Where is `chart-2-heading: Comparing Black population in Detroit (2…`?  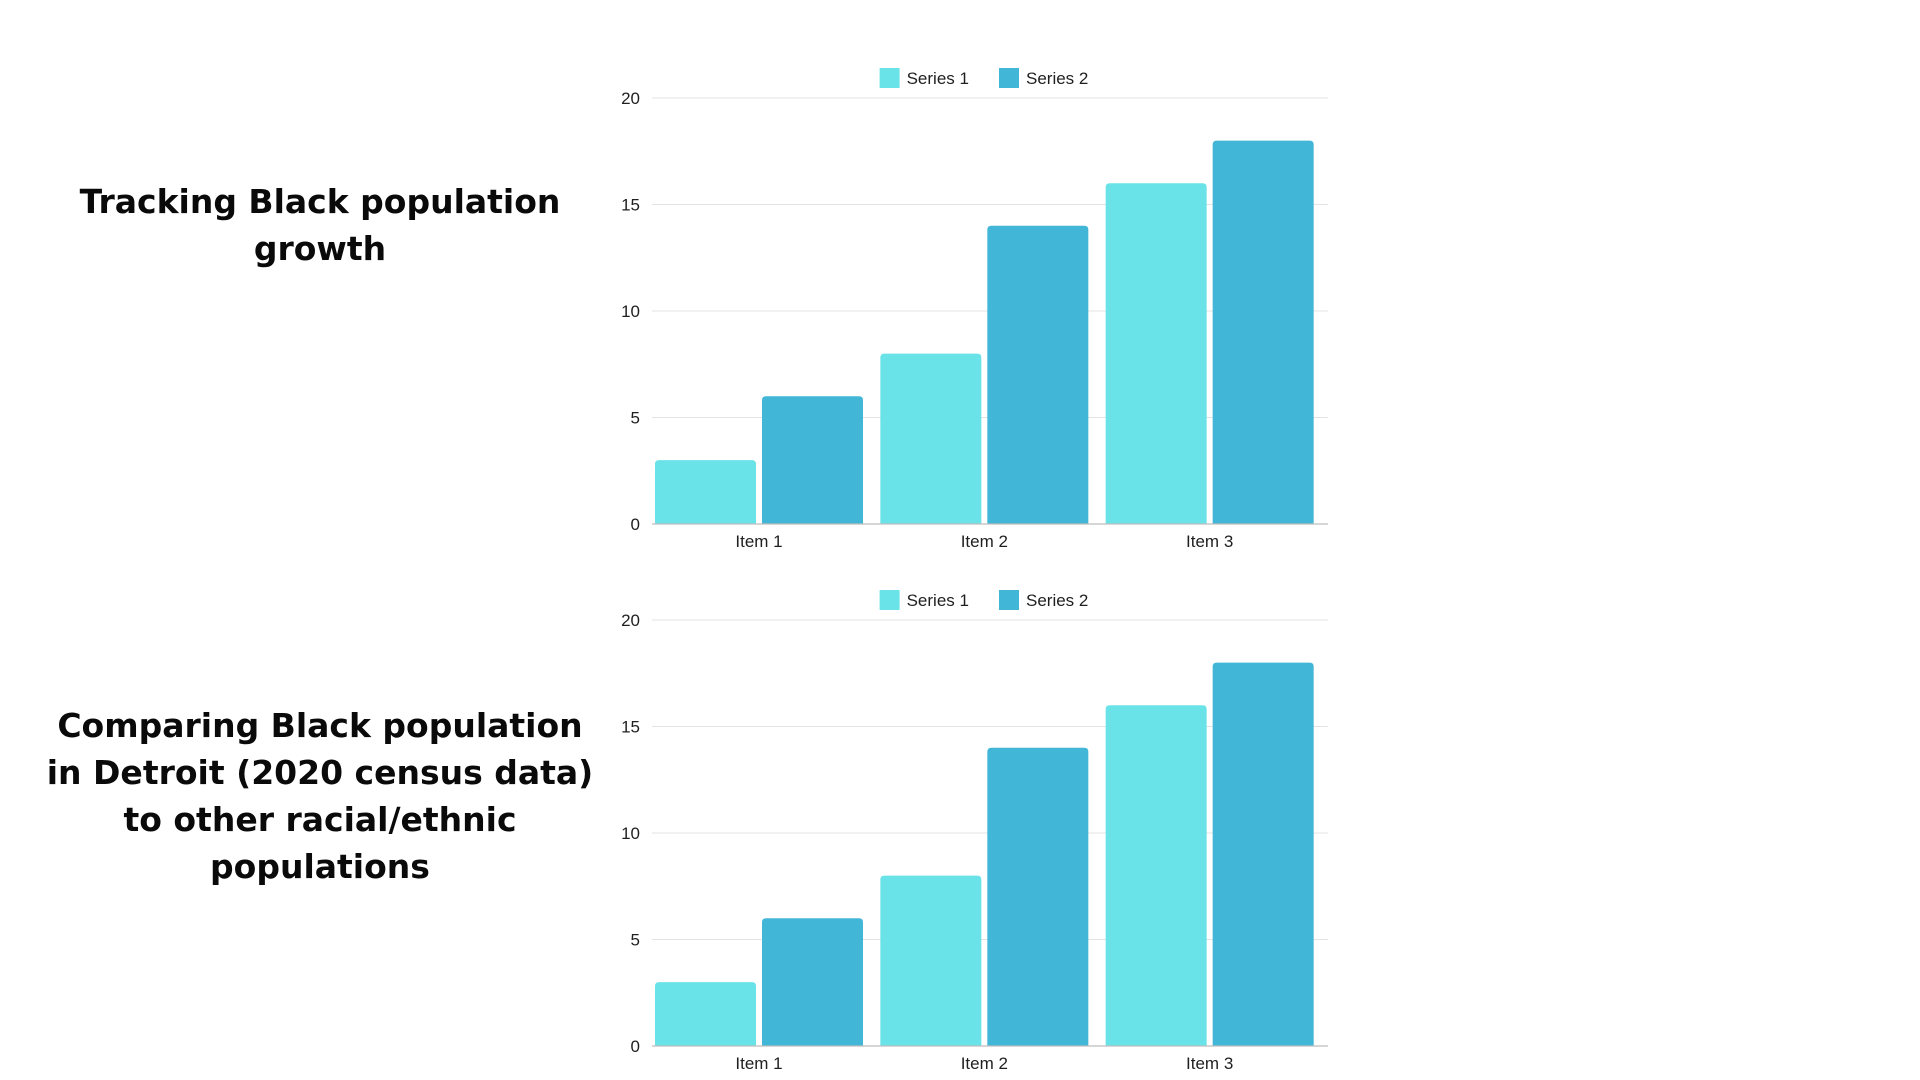
chart-2-heading: Comparing Black population in Detroit (2… is located at coordinates (320, 796).